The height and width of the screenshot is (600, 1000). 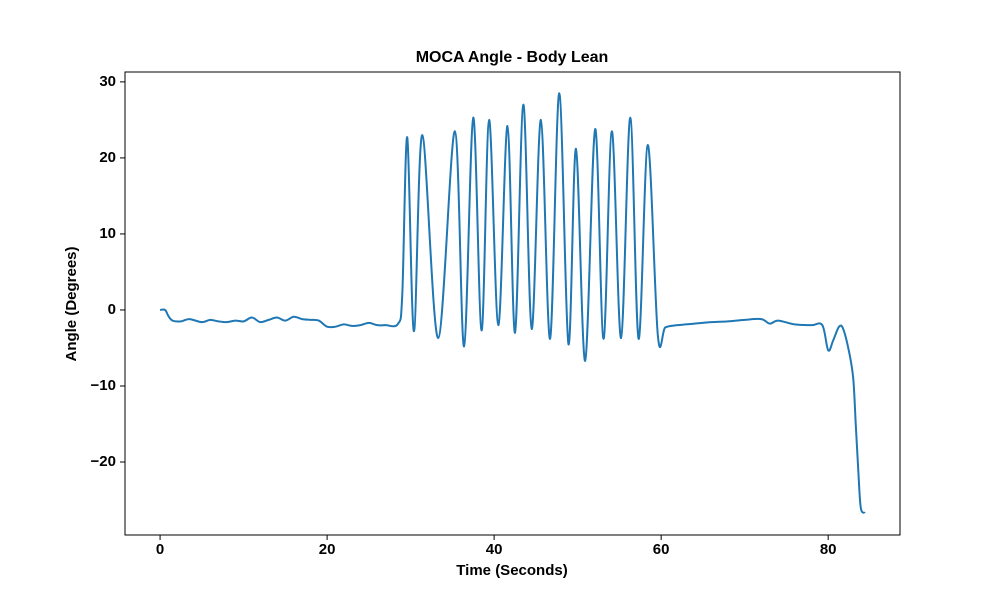 I want to click on y-tick-label: 30, so click(x=107, y=81).